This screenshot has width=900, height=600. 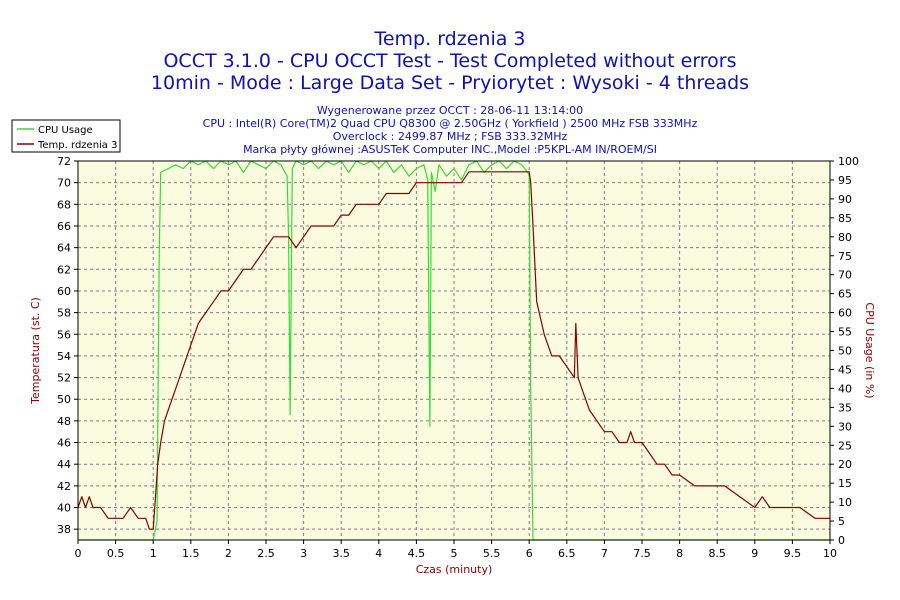 I want to click on y-tick-label: 44, so click(x=64, y=464).